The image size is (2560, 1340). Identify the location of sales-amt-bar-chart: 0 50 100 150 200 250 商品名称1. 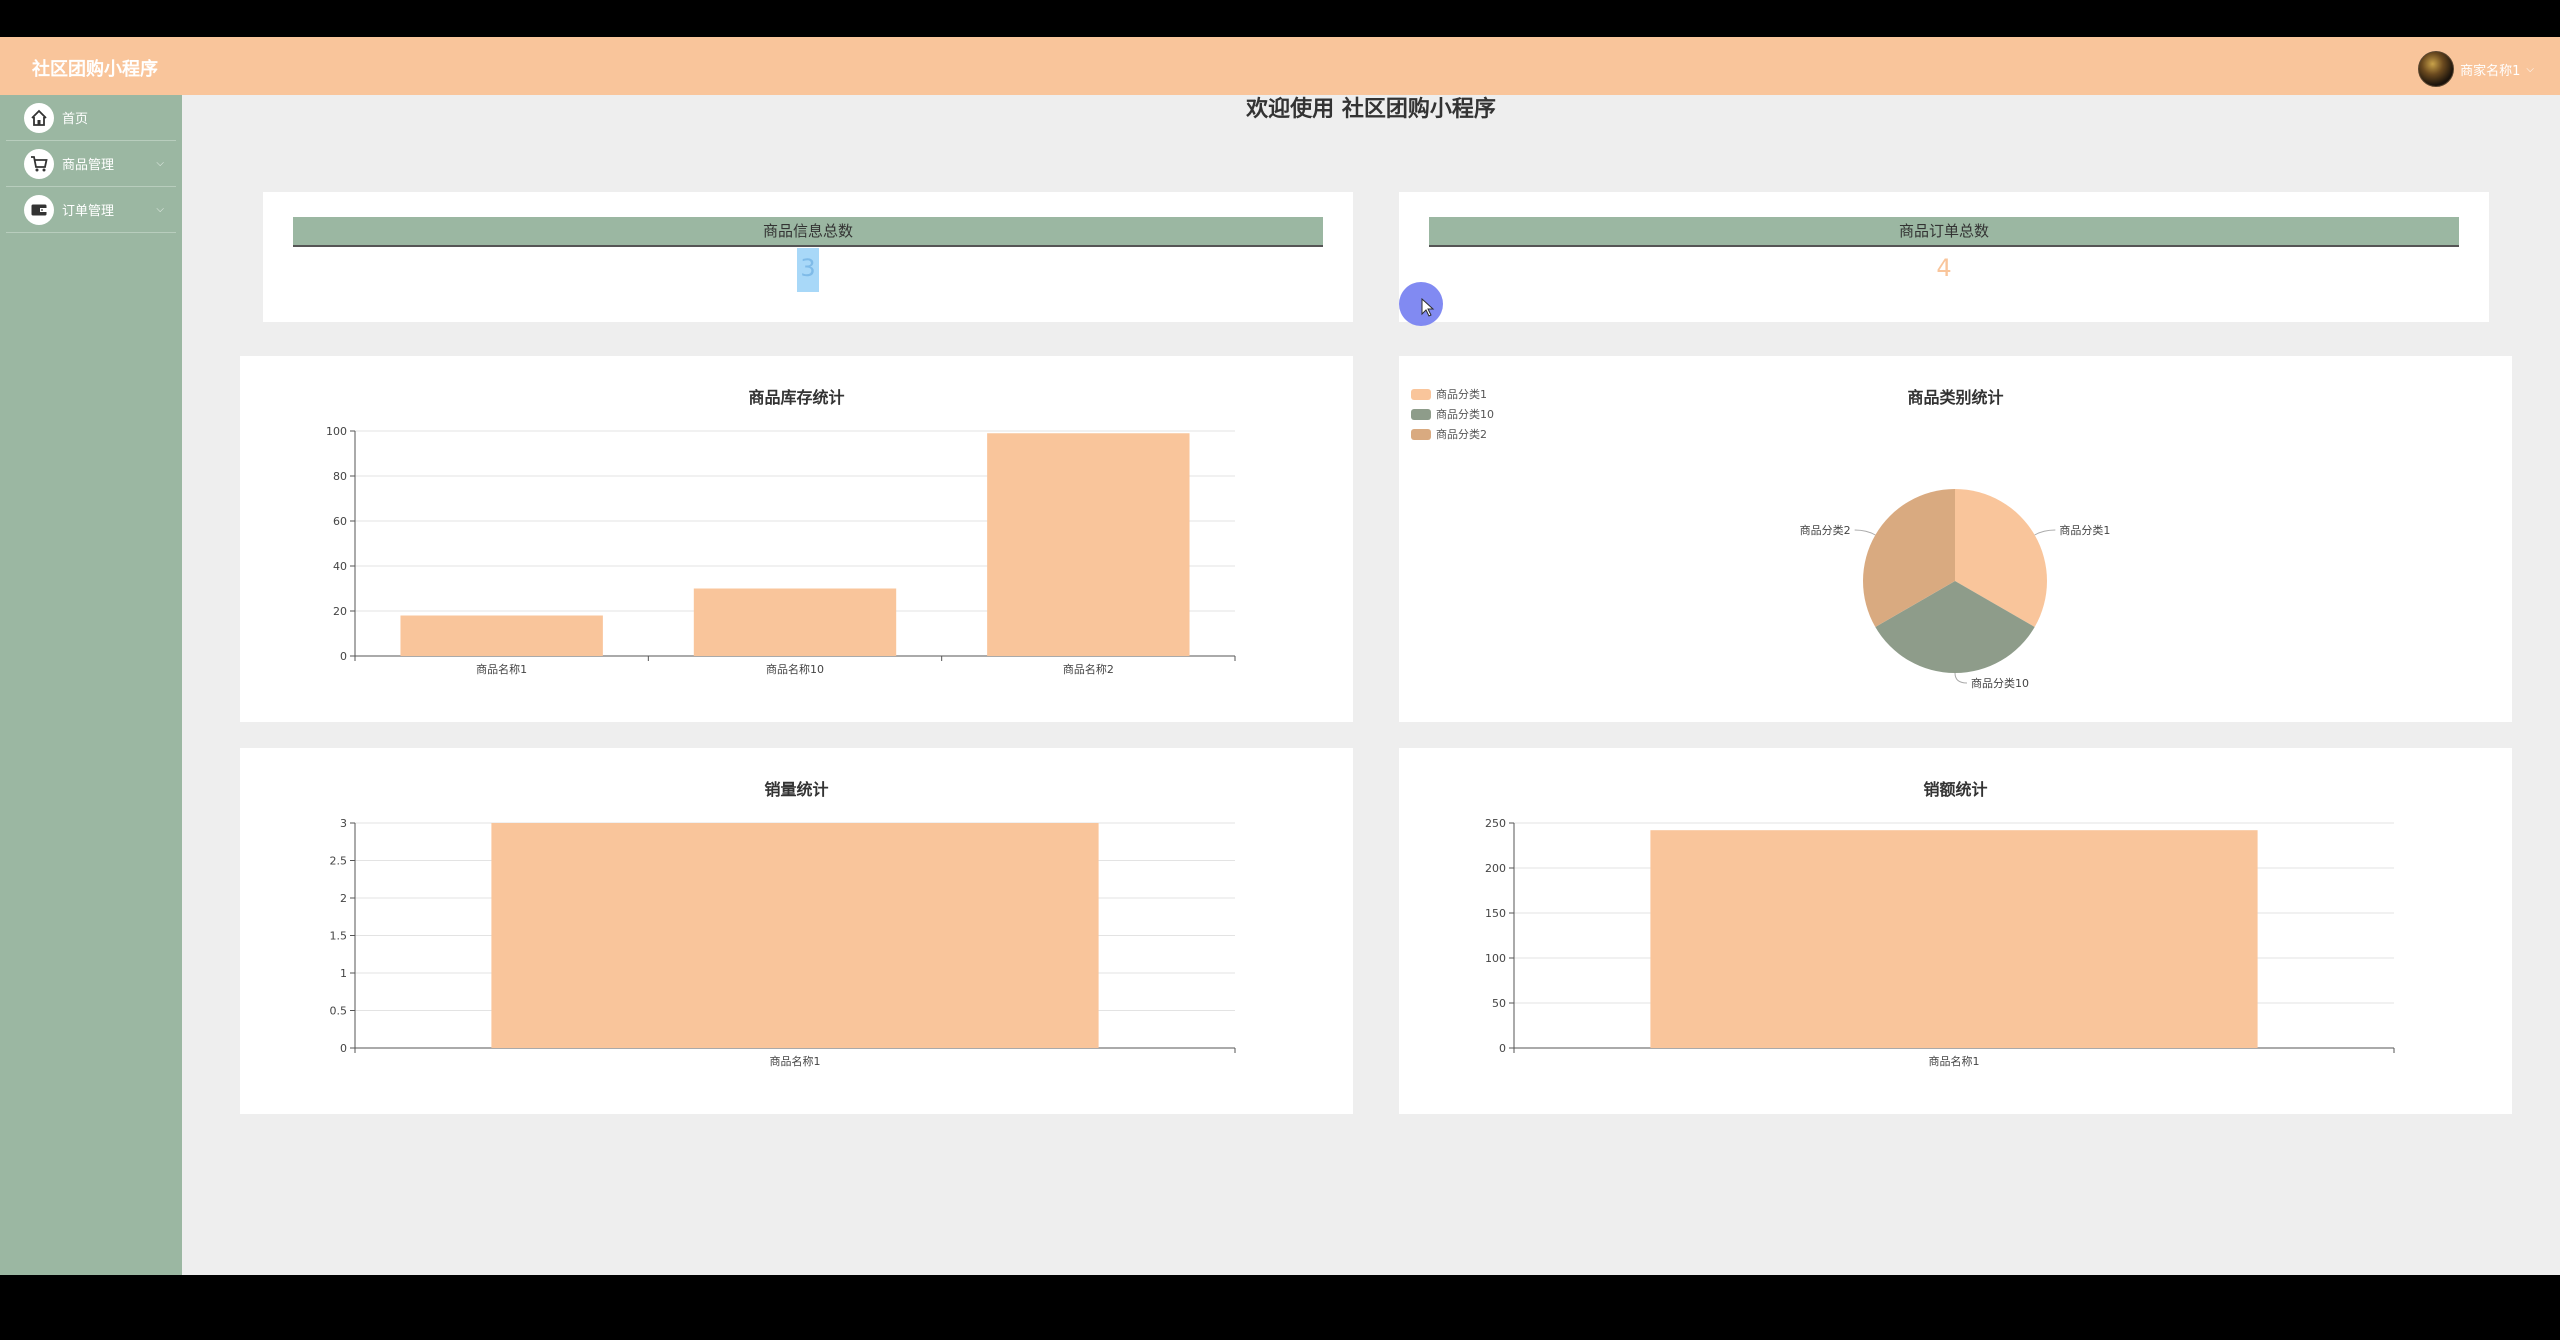
(1940, 942).